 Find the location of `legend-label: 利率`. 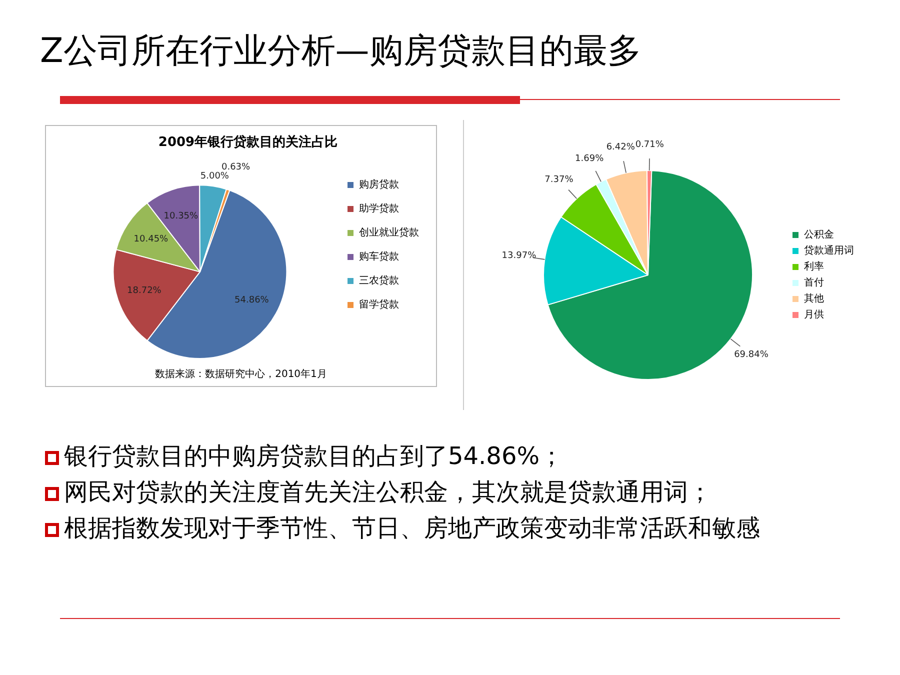

legend-label: 利率 is located at coordinates (814, 266).